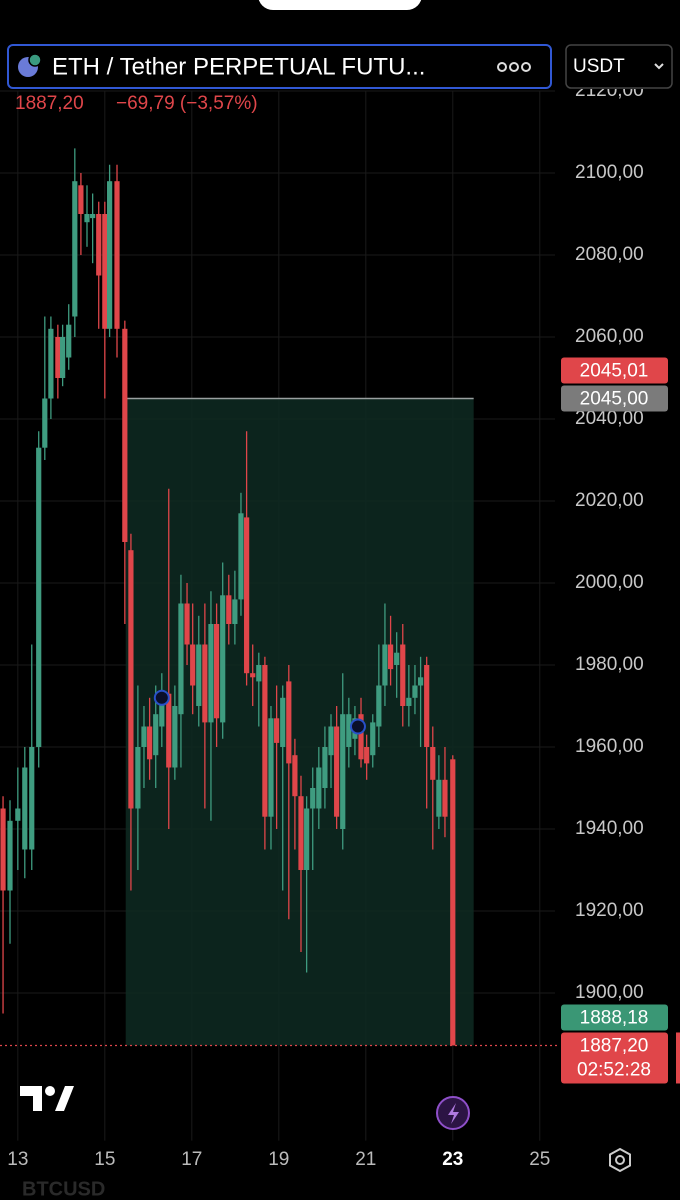 The height and width of the screenshot is (1200, 680). I want to click on settings-icon-center, so click(620, 1160).